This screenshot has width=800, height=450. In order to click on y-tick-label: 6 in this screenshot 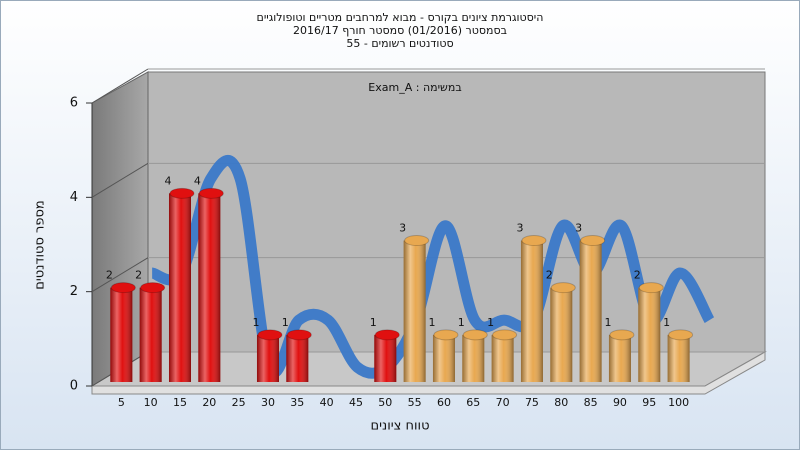, I will do `click(74, 103)`.